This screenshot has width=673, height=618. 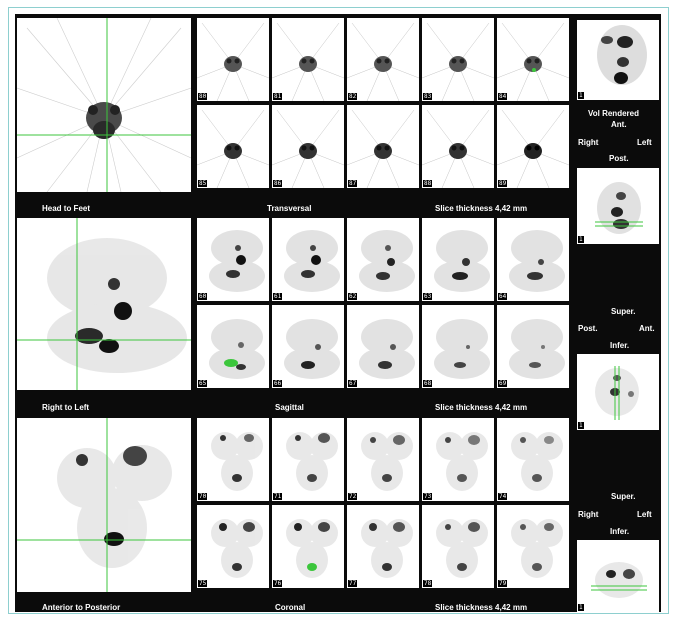 I want to click on slice-thumb: 84, so click(x=533, y=59).